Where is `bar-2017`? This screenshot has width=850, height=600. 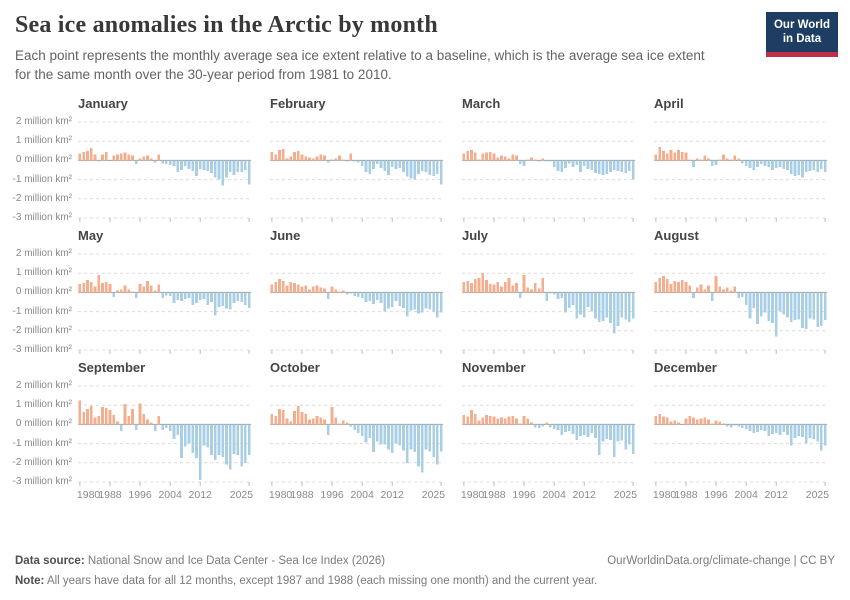
bar-2017 is located at coordinates (219, 299).